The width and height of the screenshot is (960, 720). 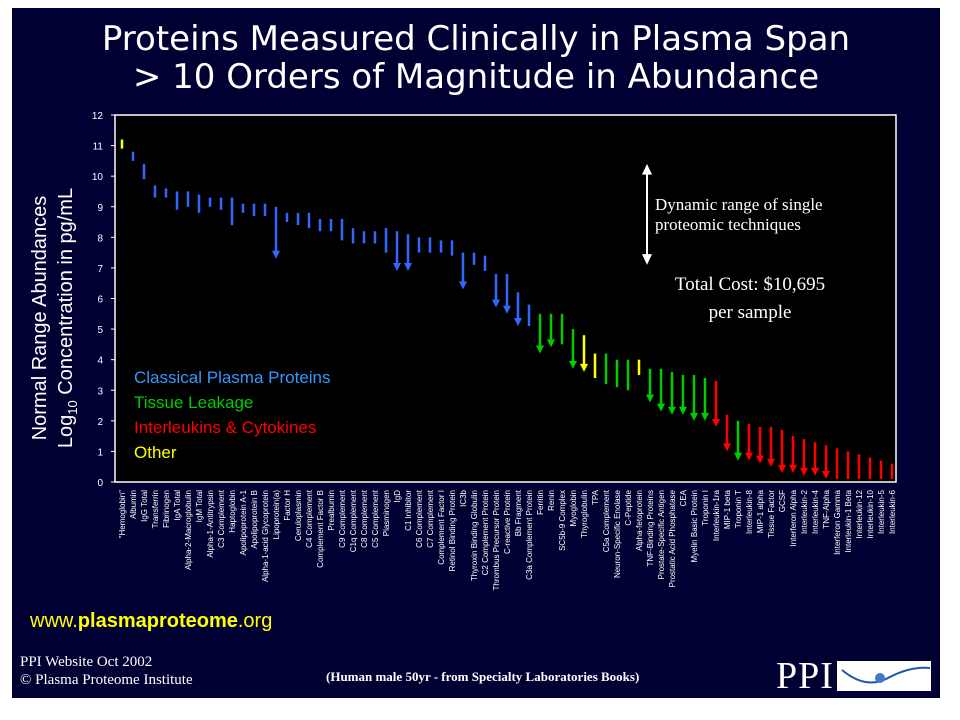 I want to click on x-category-label: Interleukin-8, so click(x=749, y=511).